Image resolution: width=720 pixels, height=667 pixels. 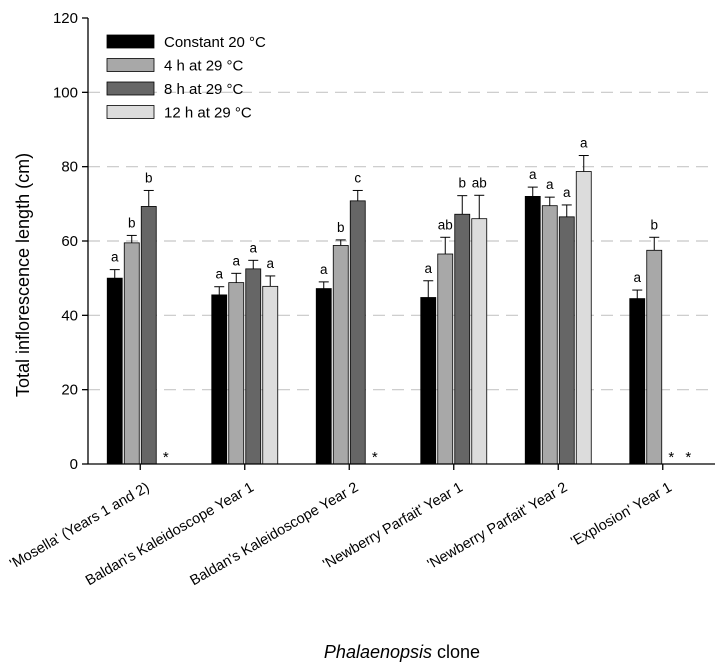 I want to click on x-axis-title: Phalaenopsis clone, so click(x=402, y=652).